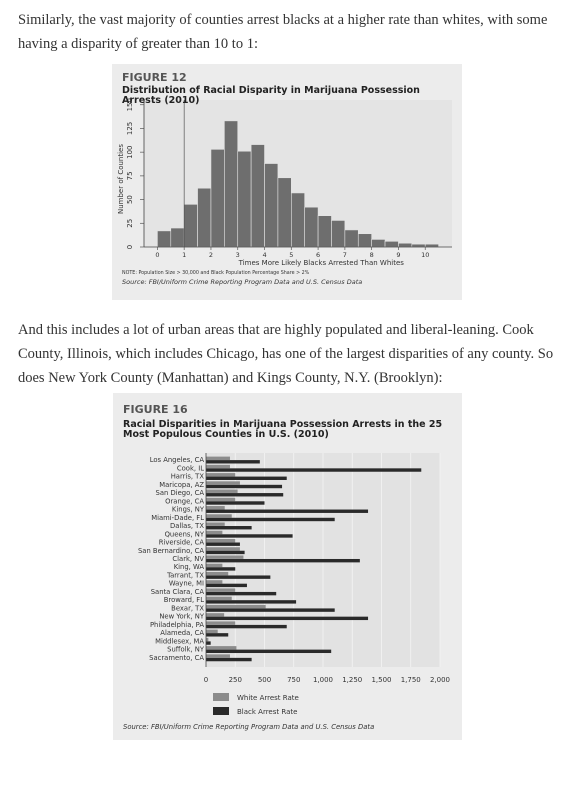 The height and width of the screenshot is (800, 581). I want to click on y-tick-label: Clark, NV, so click(188, 559).